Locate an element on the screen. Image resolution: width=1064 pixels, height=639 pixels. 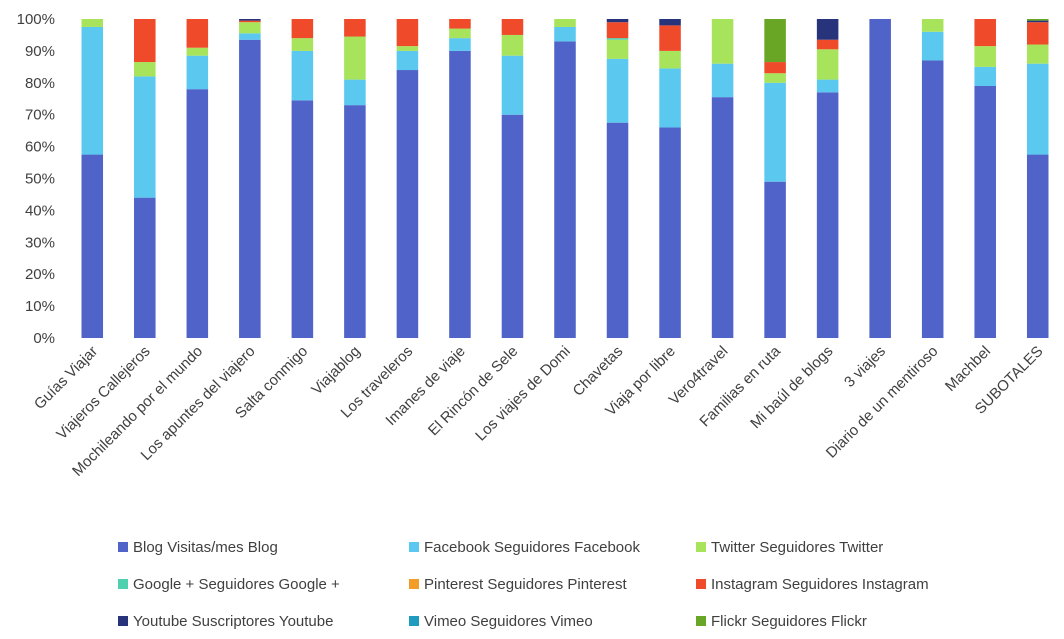
y-tick-label: 60% is located at coordinates (40, 147).